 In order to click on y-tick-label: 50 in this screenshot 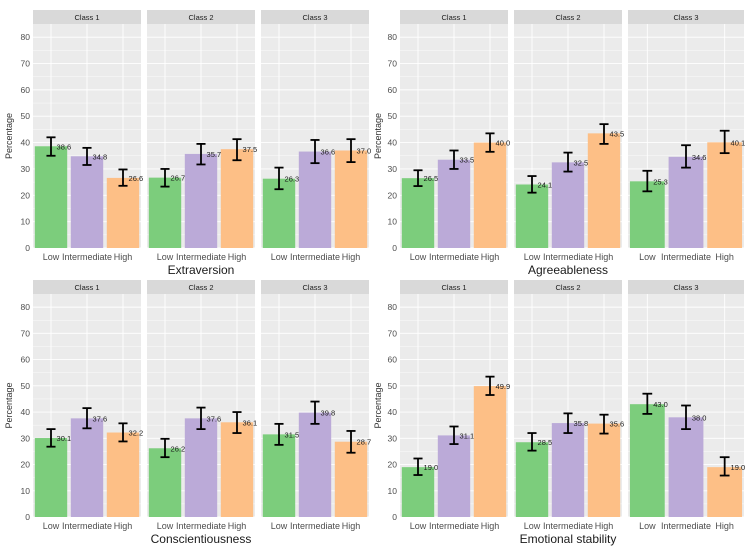, I will do `click(26, 116)`.